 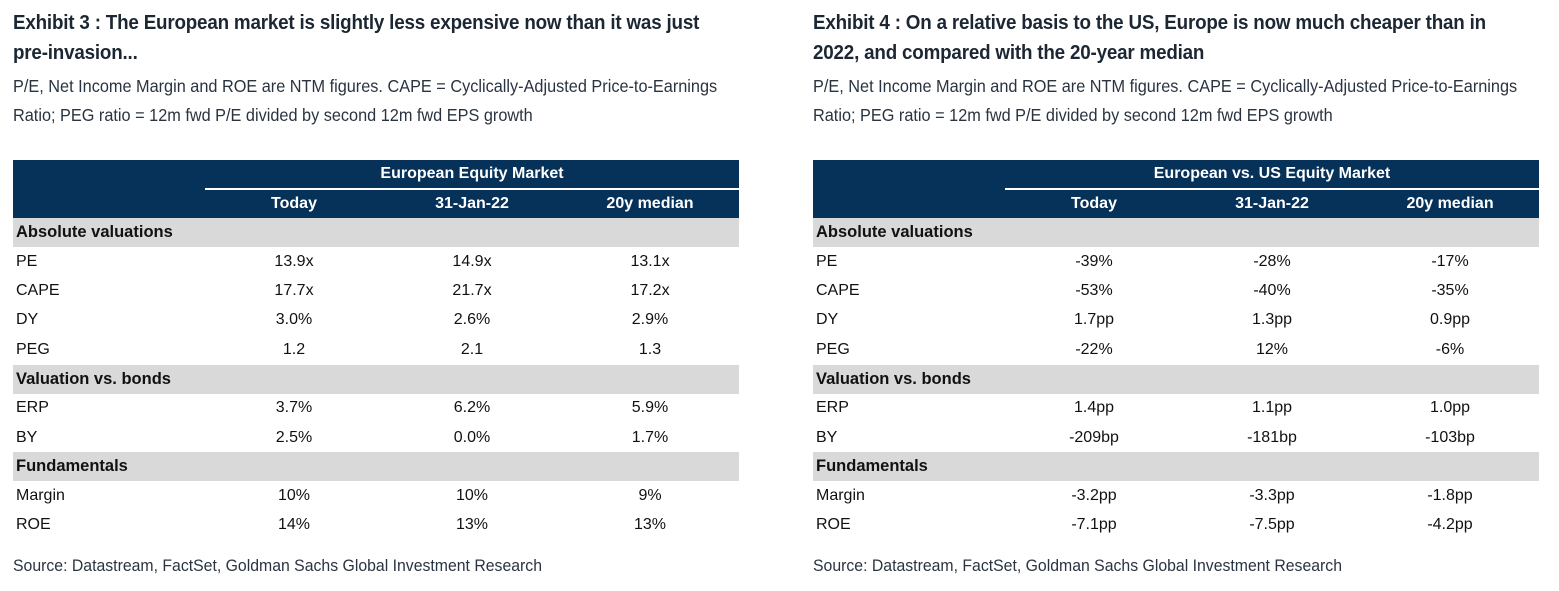 What do you see at coordinates (376, 408) in the screenshot?
I see `table-row: ERP 3.7% 6.2% 5.9%` at bounding box center [376, 408].